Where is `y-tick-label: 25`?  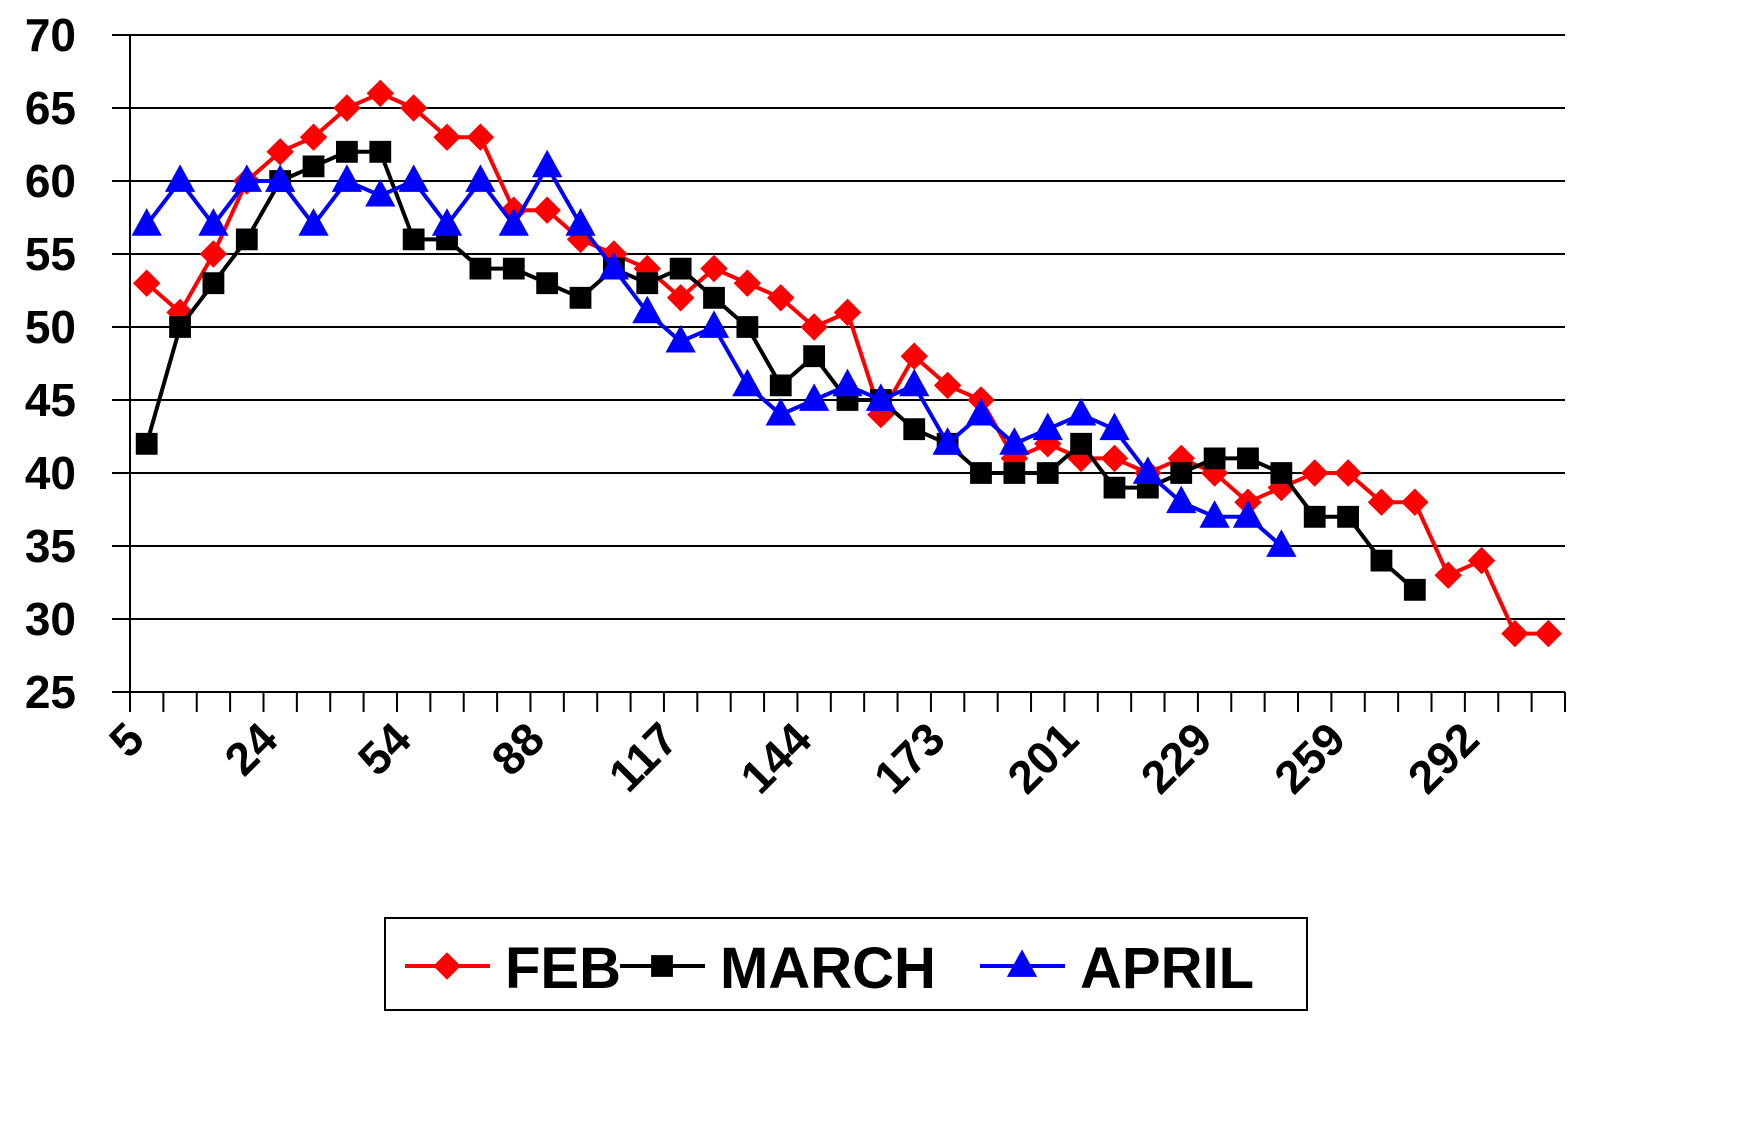 y-tick-label: 25 is located at coordinates (50, 692).